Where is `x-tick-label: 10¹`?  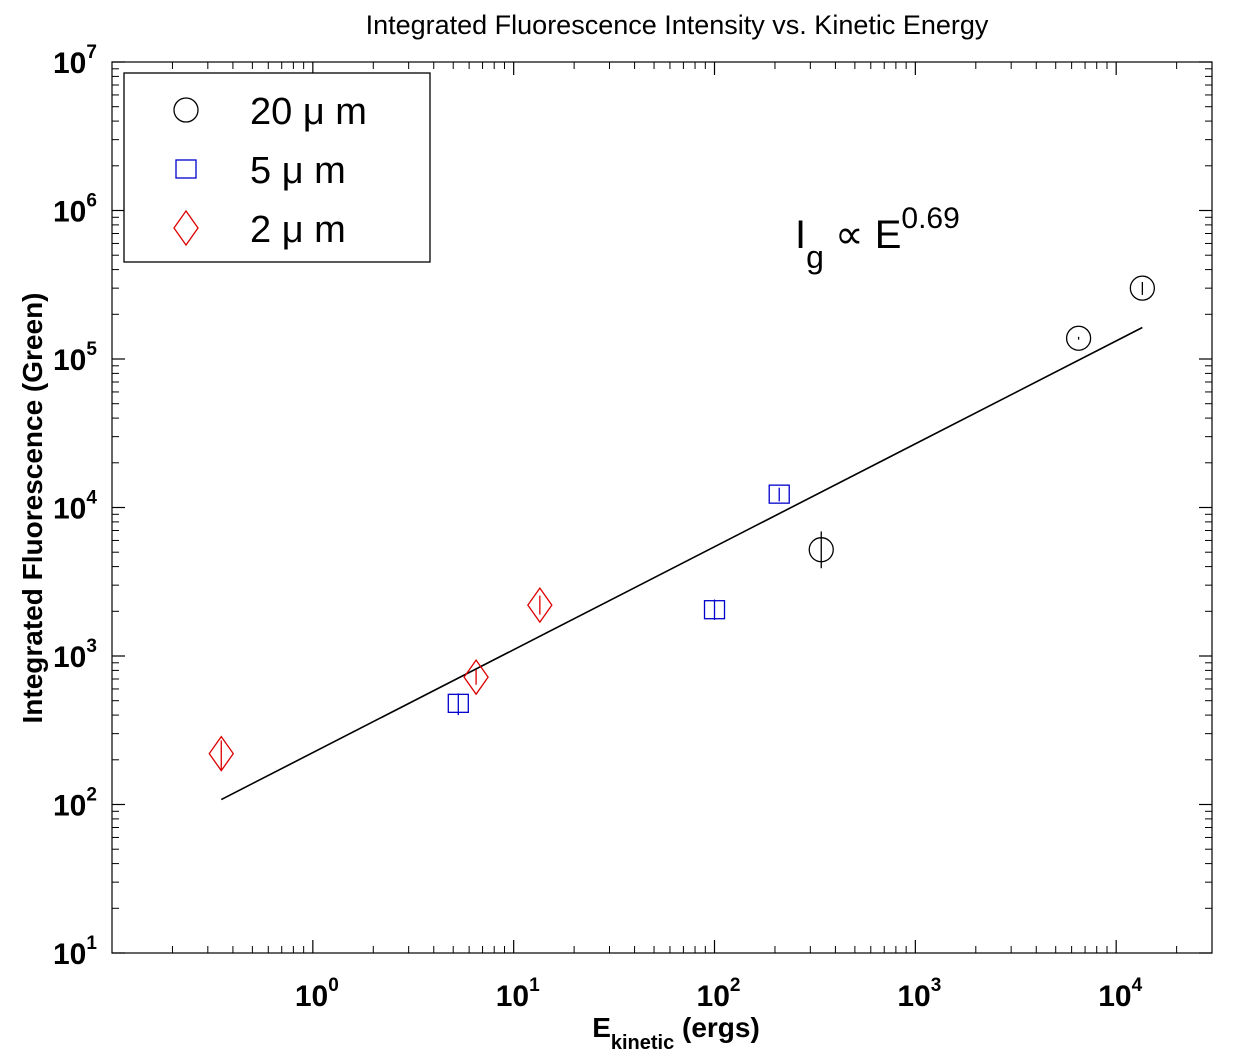
x-tick-label: 10¹ is located at coordinates (518, 994).